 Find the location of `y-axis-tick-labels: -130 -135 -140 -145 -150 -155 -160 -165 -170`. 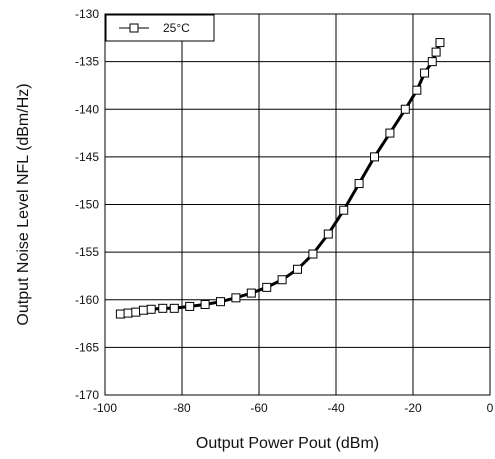

y-axis-tick-labels: -130 -135 -140 -145 -150 -155 -160 -165 -170 is located at coordinates (87, 204).